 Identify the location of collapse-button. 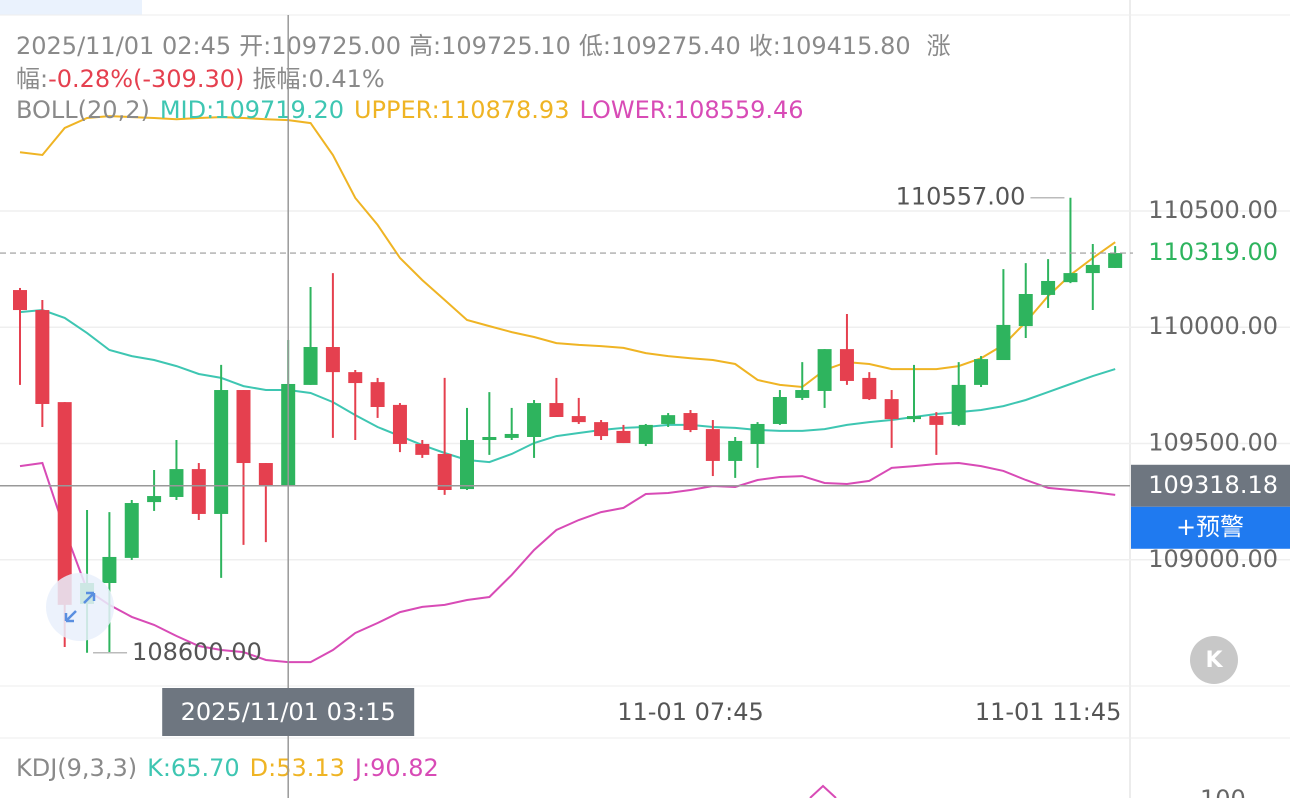
(1214, 660).